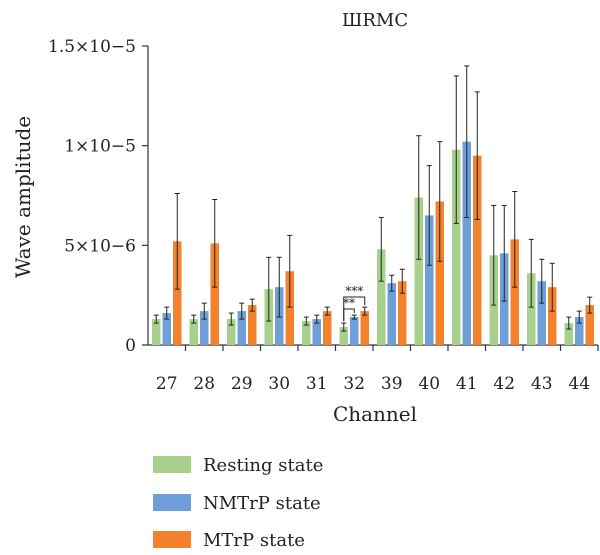 The image size is (600, 555). I want to click on x-tick-label: 39, so click(392, 384).